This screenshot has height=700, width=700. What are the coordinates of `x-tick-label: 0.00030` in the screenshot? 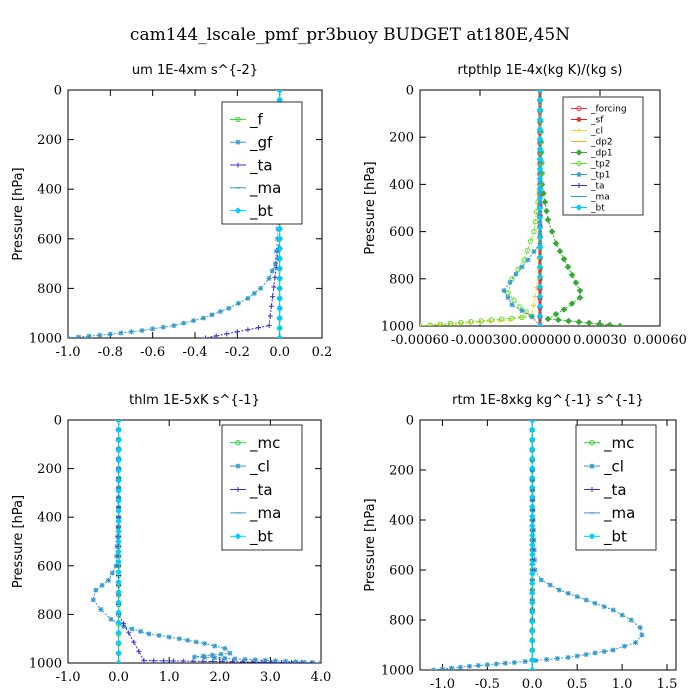 It's located at (600, 340).